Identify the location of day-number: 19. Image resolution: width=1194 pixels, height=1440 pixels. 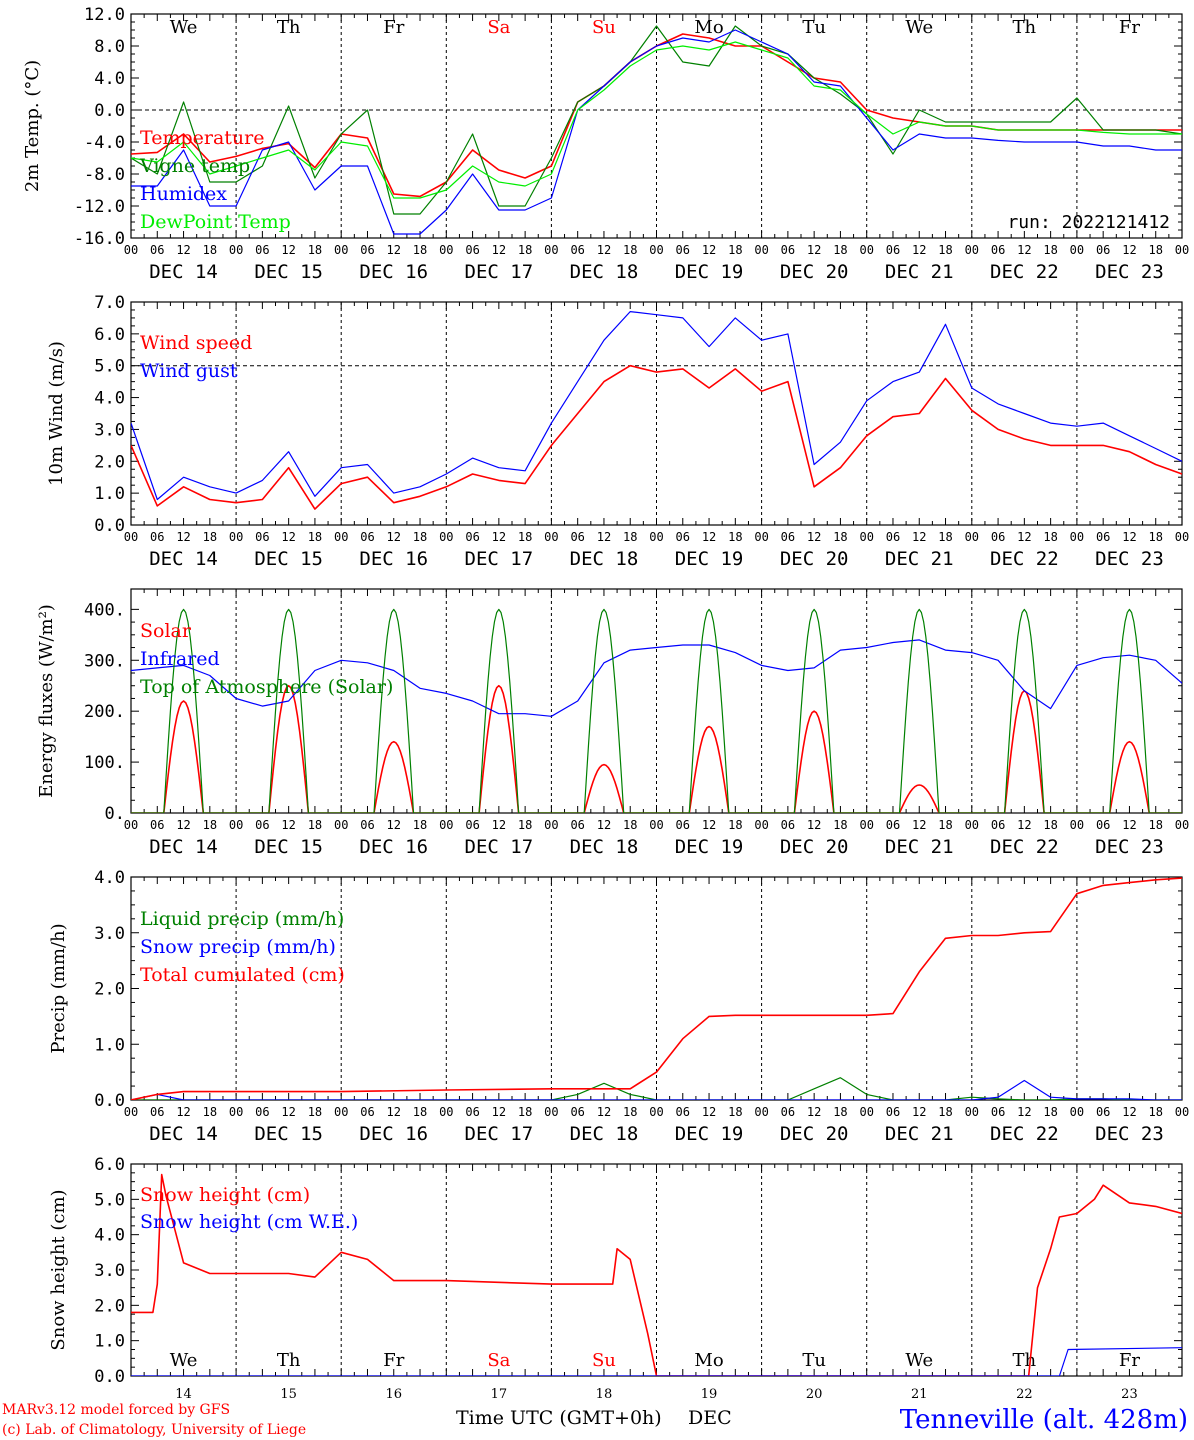
(709, 1394).